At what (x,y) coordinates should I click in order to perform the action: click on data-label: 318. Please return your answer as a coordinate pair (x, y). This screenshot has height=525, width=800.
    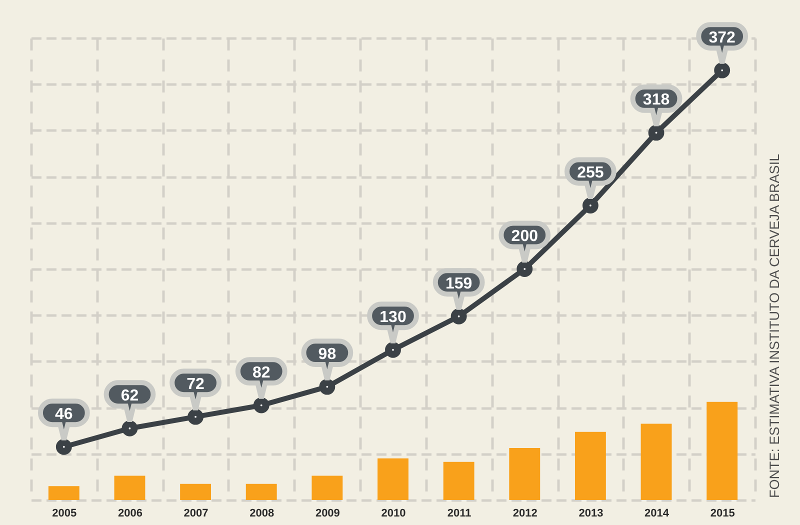
    Looking at the image, I should click on (656, 100).